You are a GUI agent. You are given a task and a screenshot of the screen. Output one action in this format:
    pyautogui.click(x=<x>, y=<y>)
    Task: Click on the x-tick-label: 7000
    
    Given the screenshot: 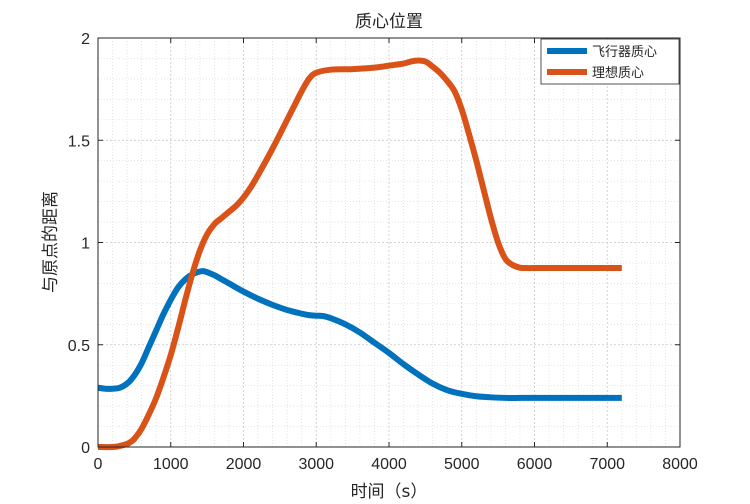 What is the action you would take?
    pyautogui.click(x=607, y=464)
    